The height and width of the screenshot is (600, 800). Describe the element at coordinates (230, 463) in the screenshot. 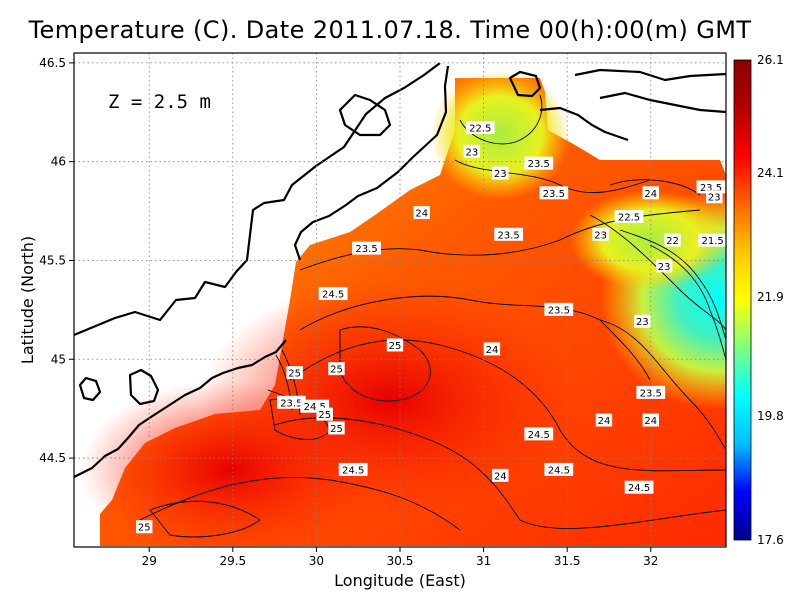

I see `warm-southwest` at that location.